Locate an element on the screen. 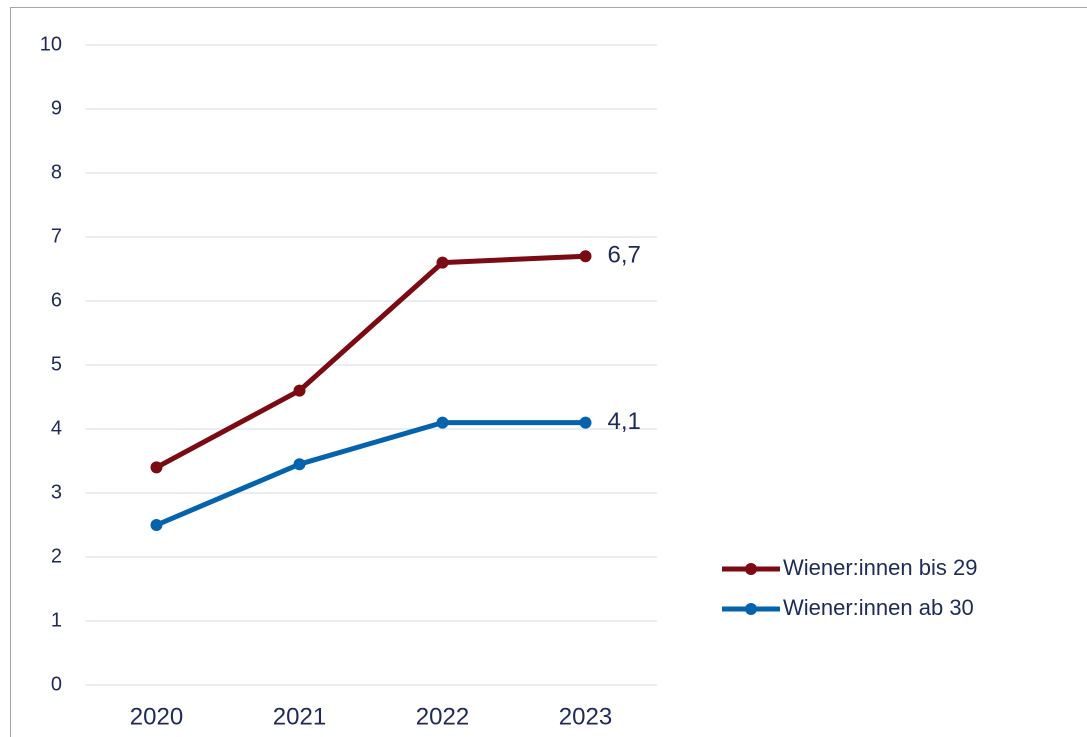 The image size is (1087, 737). x-tick-label: 2020 is located at coordinates (156, 716).